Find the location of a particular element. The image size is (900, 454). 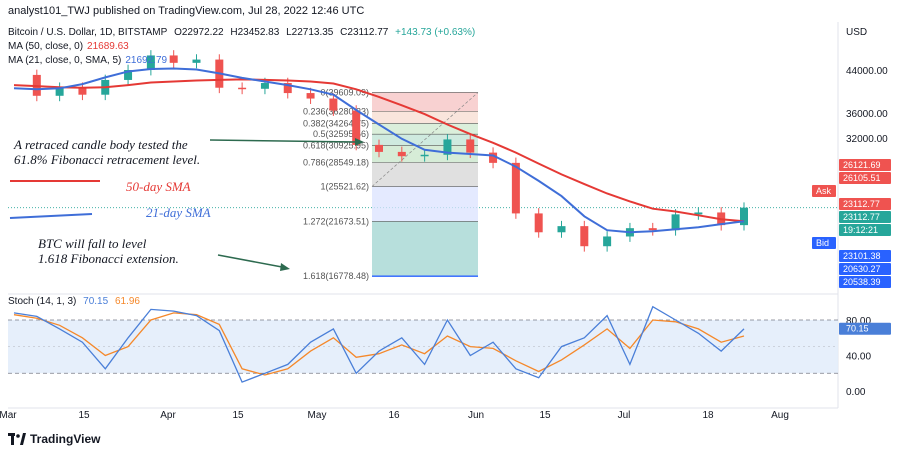

time-tick-label: 15 is located at coordinates (84, 415).